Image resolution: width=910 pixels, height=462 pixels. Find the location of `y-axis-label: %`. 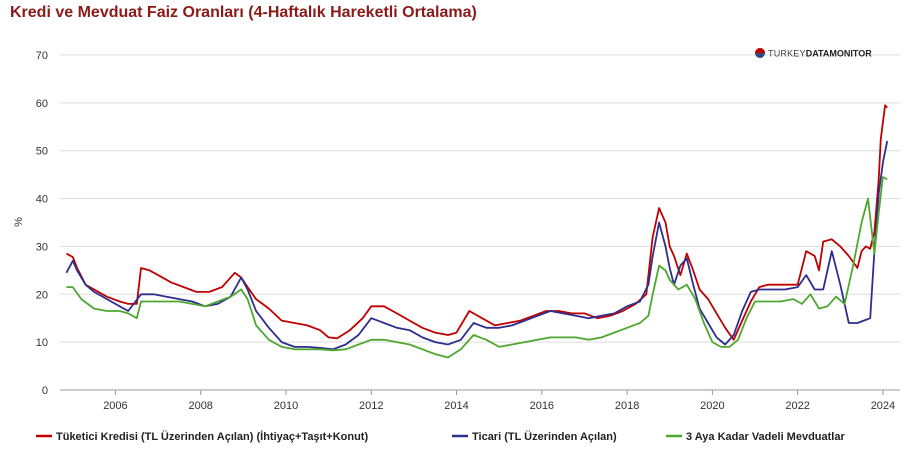

y-axis-label: % is located at coordinates (19, 222).